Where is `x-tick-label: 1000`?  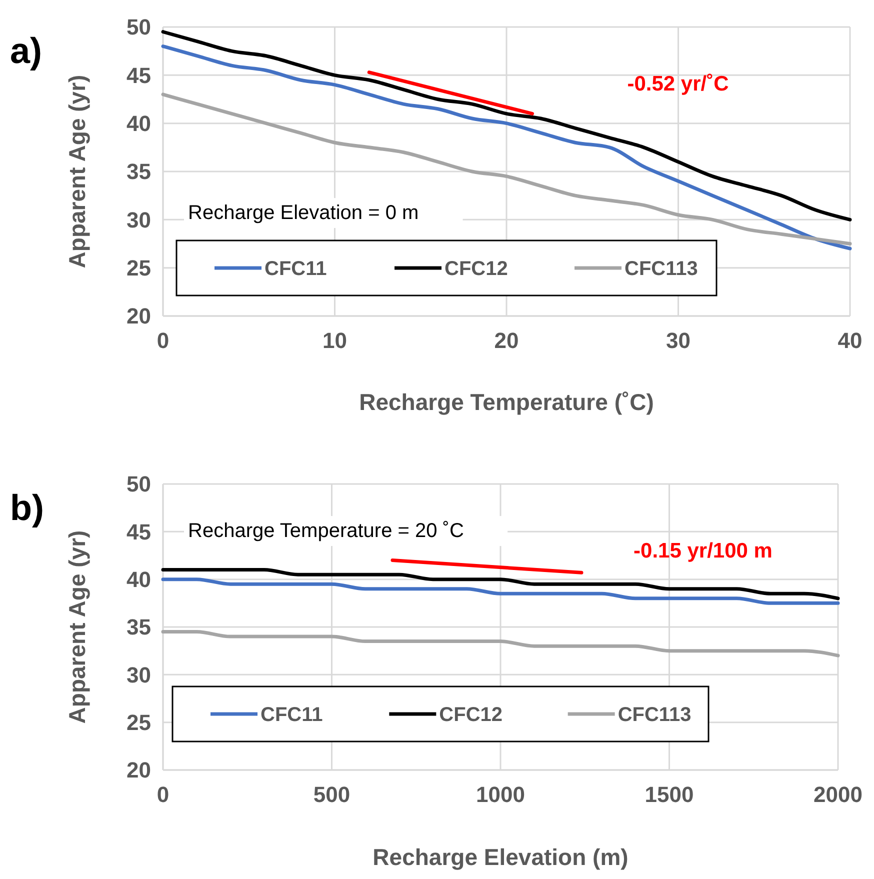 x-tick-label: 1000 is located at coordinates (500, 794).